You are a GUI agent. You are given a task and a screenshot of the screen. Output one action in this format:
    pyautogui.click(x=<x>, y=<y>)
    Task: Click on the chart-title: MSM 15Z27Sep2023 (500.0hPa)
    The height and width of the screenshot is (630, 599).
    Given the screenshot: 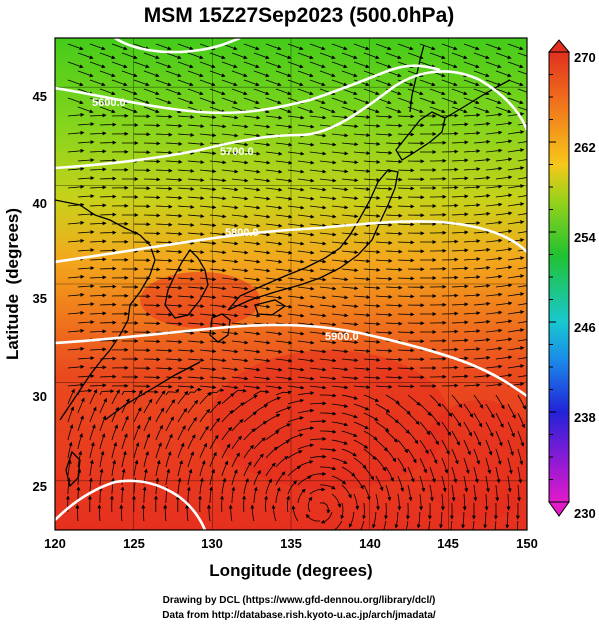 What is the action you would take?
    pyautogui.click(x=299, y=15)
    